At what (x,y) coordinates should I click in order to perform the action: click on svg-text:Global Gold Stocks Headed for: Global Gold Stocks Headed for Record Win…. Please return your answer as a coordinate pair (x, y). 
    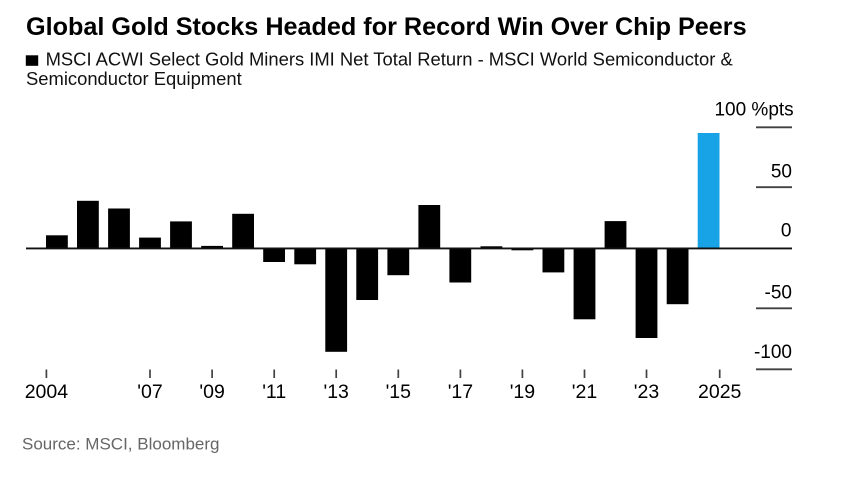
    Looking at the image, I should click on (386, 27).